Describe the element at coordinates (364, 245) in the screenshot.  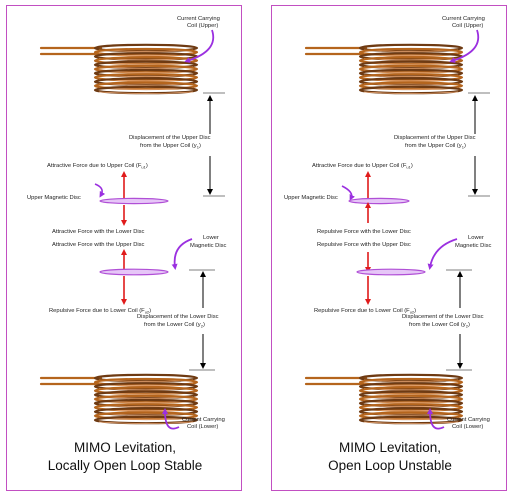
I see `force-between-label-lower: Repulsive Force with the Upper Disc` at that location.